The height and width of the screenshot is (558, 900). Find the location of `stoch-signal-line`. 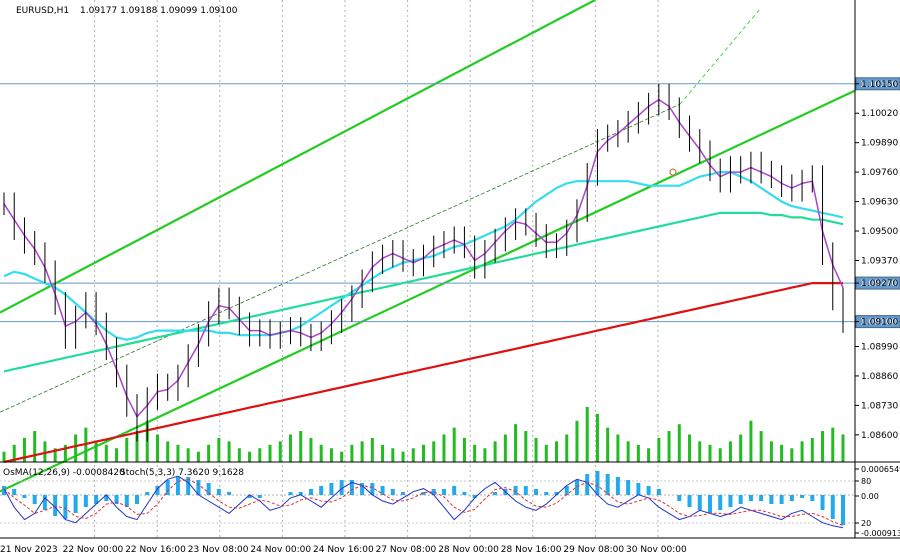

stoch-signal-line is located at coordinates (423, 502).